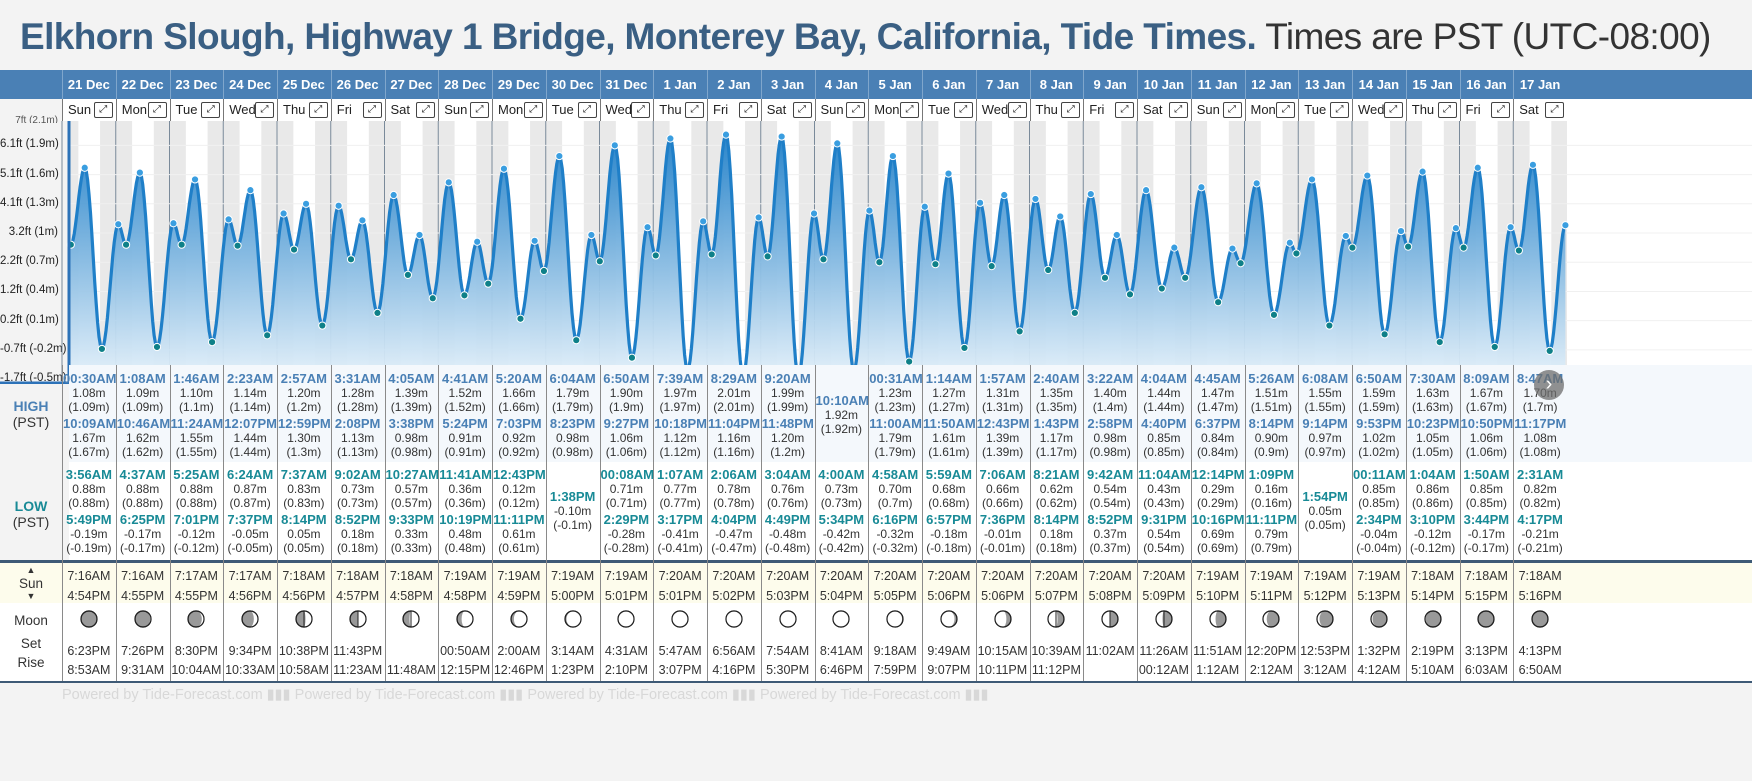 The image size is (1752, 781). Describe the element at coordinates (949, 534) in the screenshot. I see `low-tide-cell: 6:57PM -0.18m (-0.18m)` at that location.